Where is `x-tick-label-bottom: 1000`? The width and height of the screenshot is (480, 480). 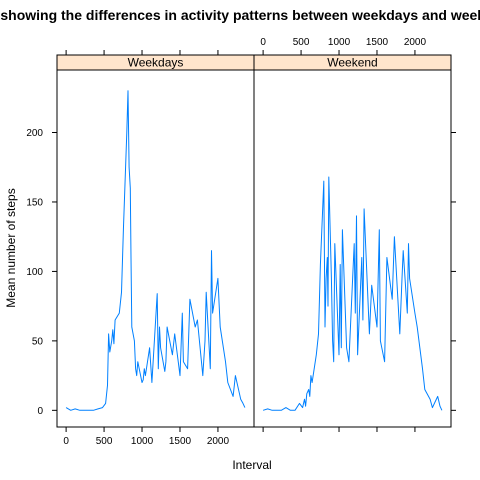
x-tick-label-bottom: 1000 is located at coordinates (142, 441).